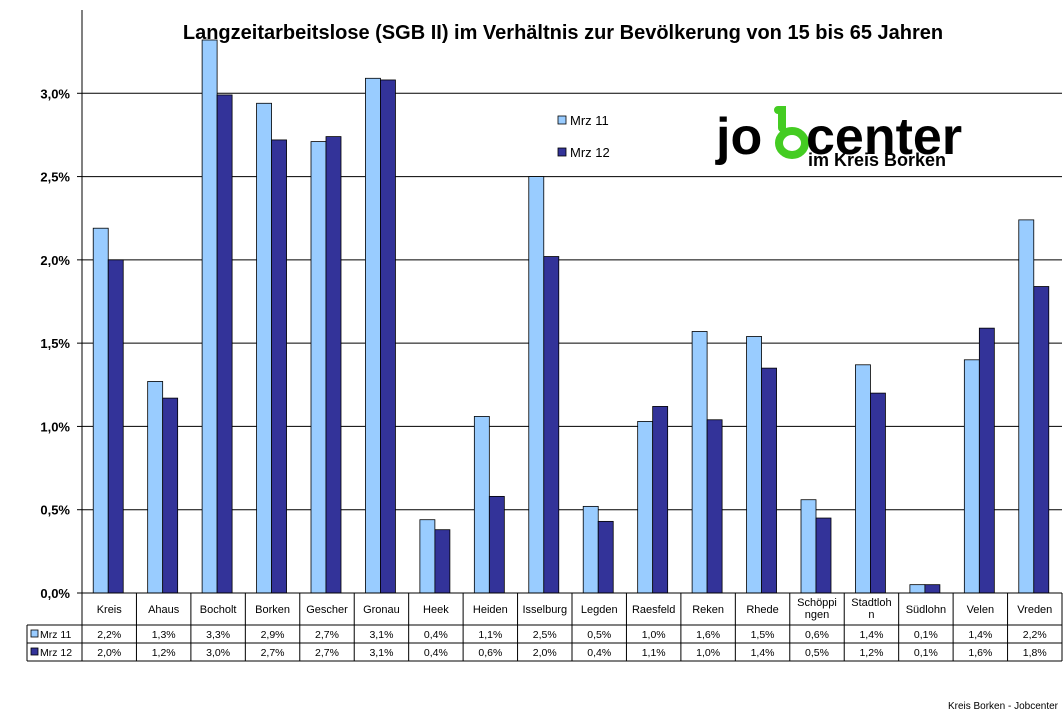 The height and width of the screenshot is (727, 1064). Describe the element at coordinates (545, 635) in the screenshot. I see `table-value: 2,5%` at that location.